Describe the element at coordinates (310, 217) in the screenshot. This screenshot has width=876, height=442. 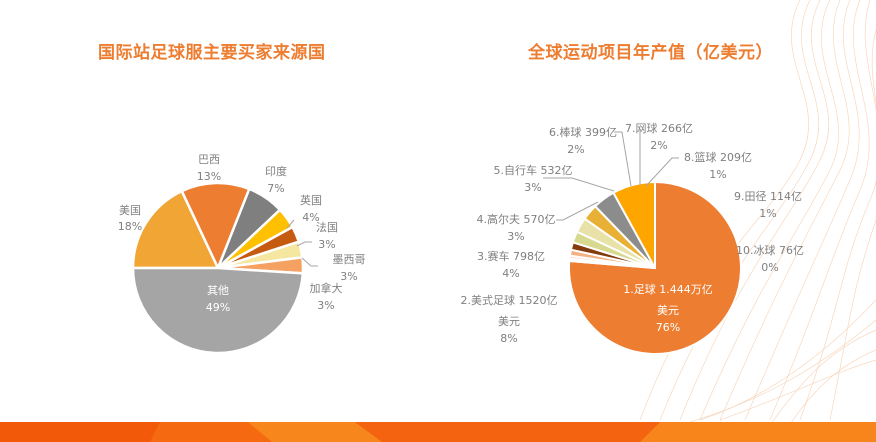
I see `pct-uk: 4%` at that location.